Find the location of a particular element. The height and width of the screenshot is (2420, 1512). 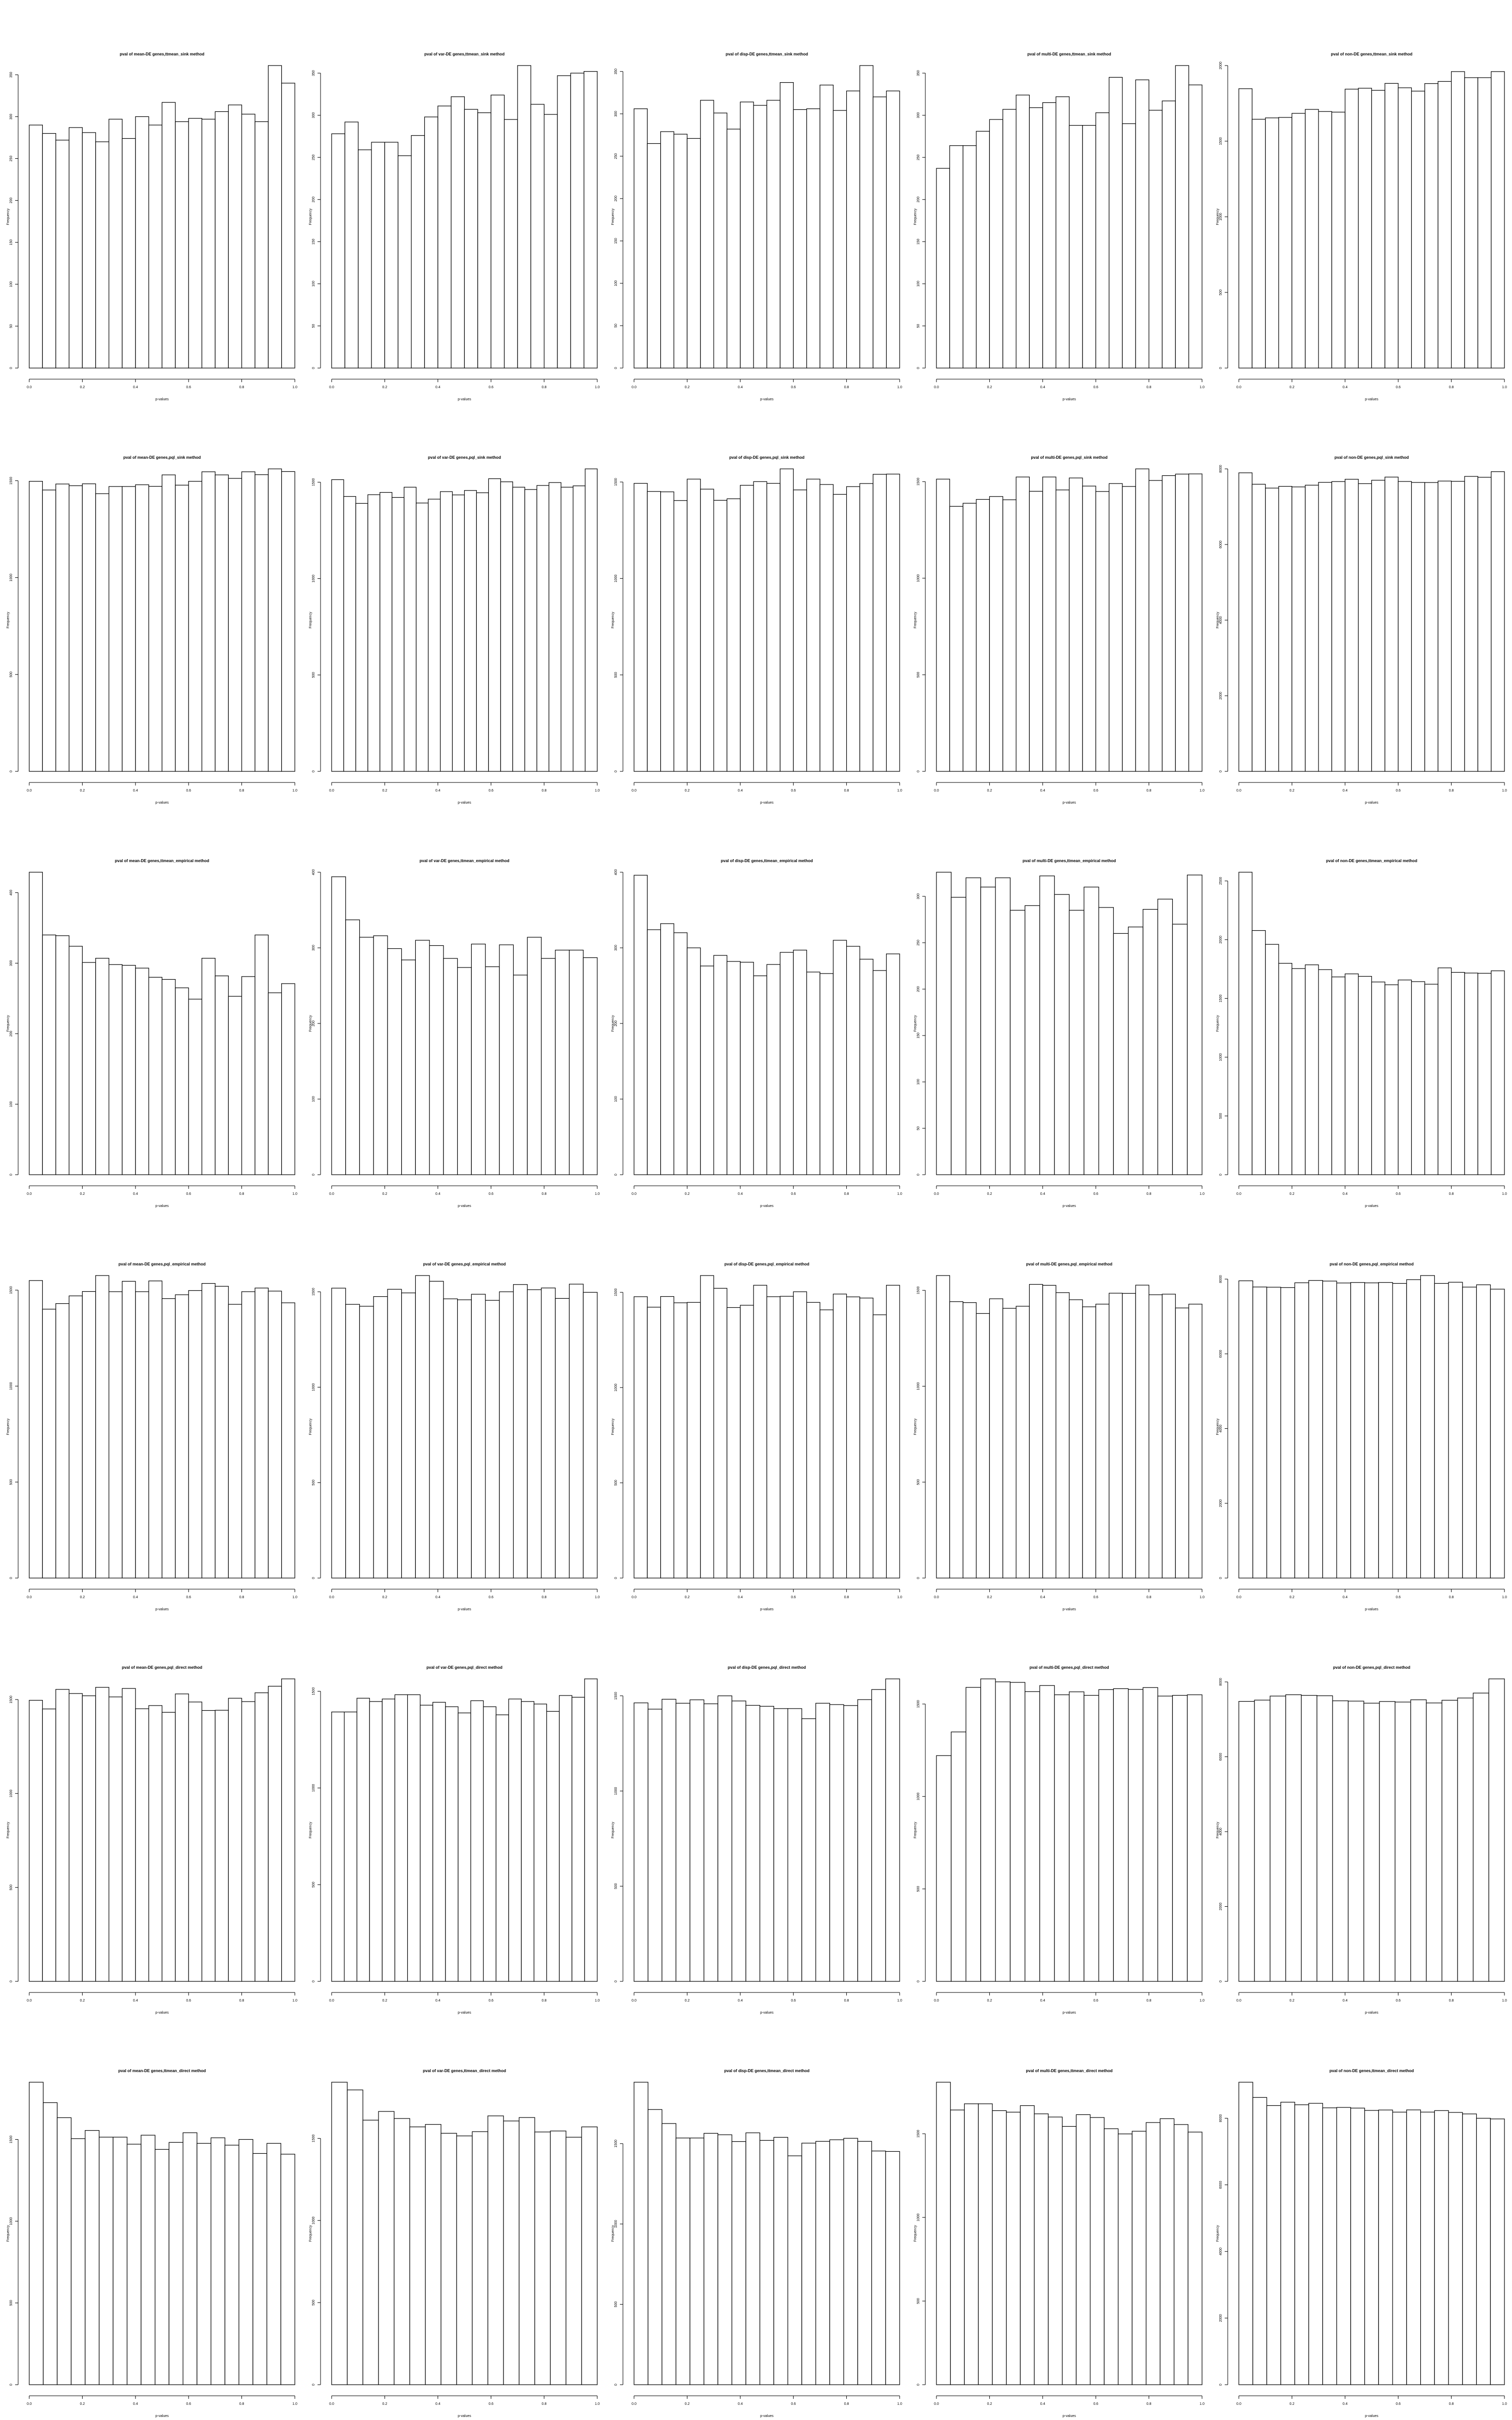

y-tick-label: 300 is located at coordinates (11, 963).